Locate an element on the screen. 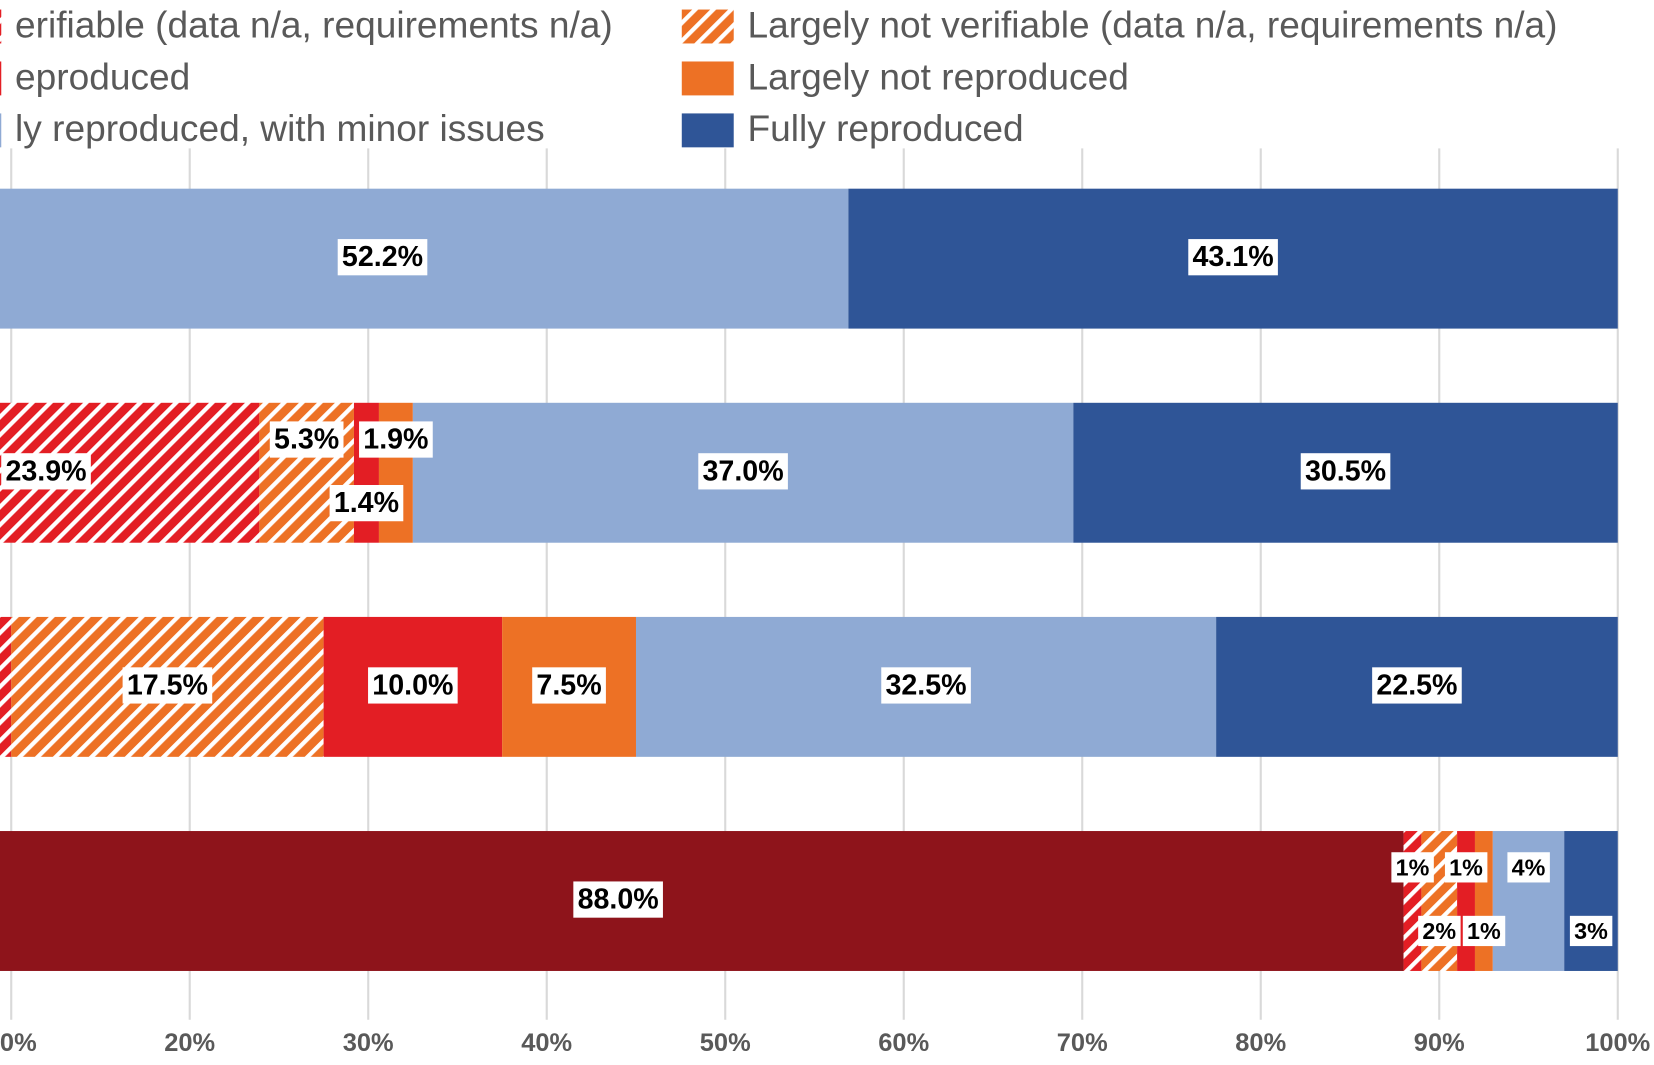  value-label: 10.0% is located at coordinates (412, 685).